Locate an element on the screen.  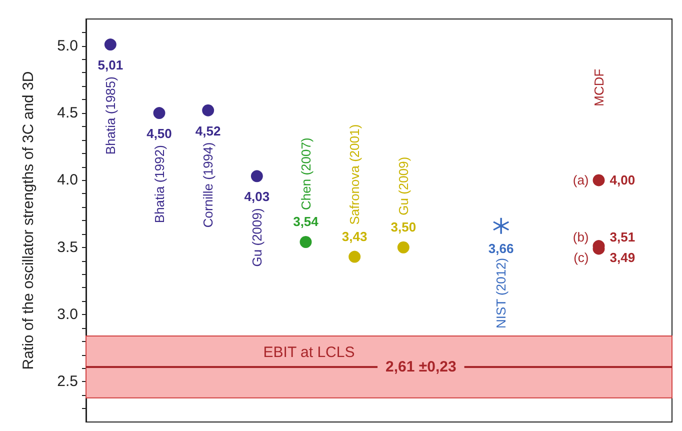
data-label: 3,49 is located at coordinates (623, 258).